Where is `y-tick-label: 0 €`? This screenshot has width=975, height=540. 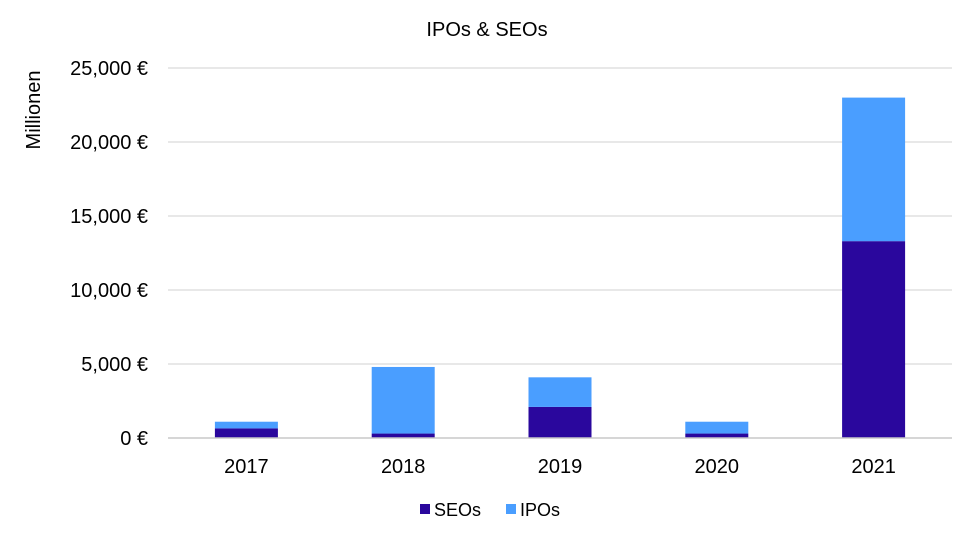
y-tick-label: 0 € is located at coordinates (134, 439).